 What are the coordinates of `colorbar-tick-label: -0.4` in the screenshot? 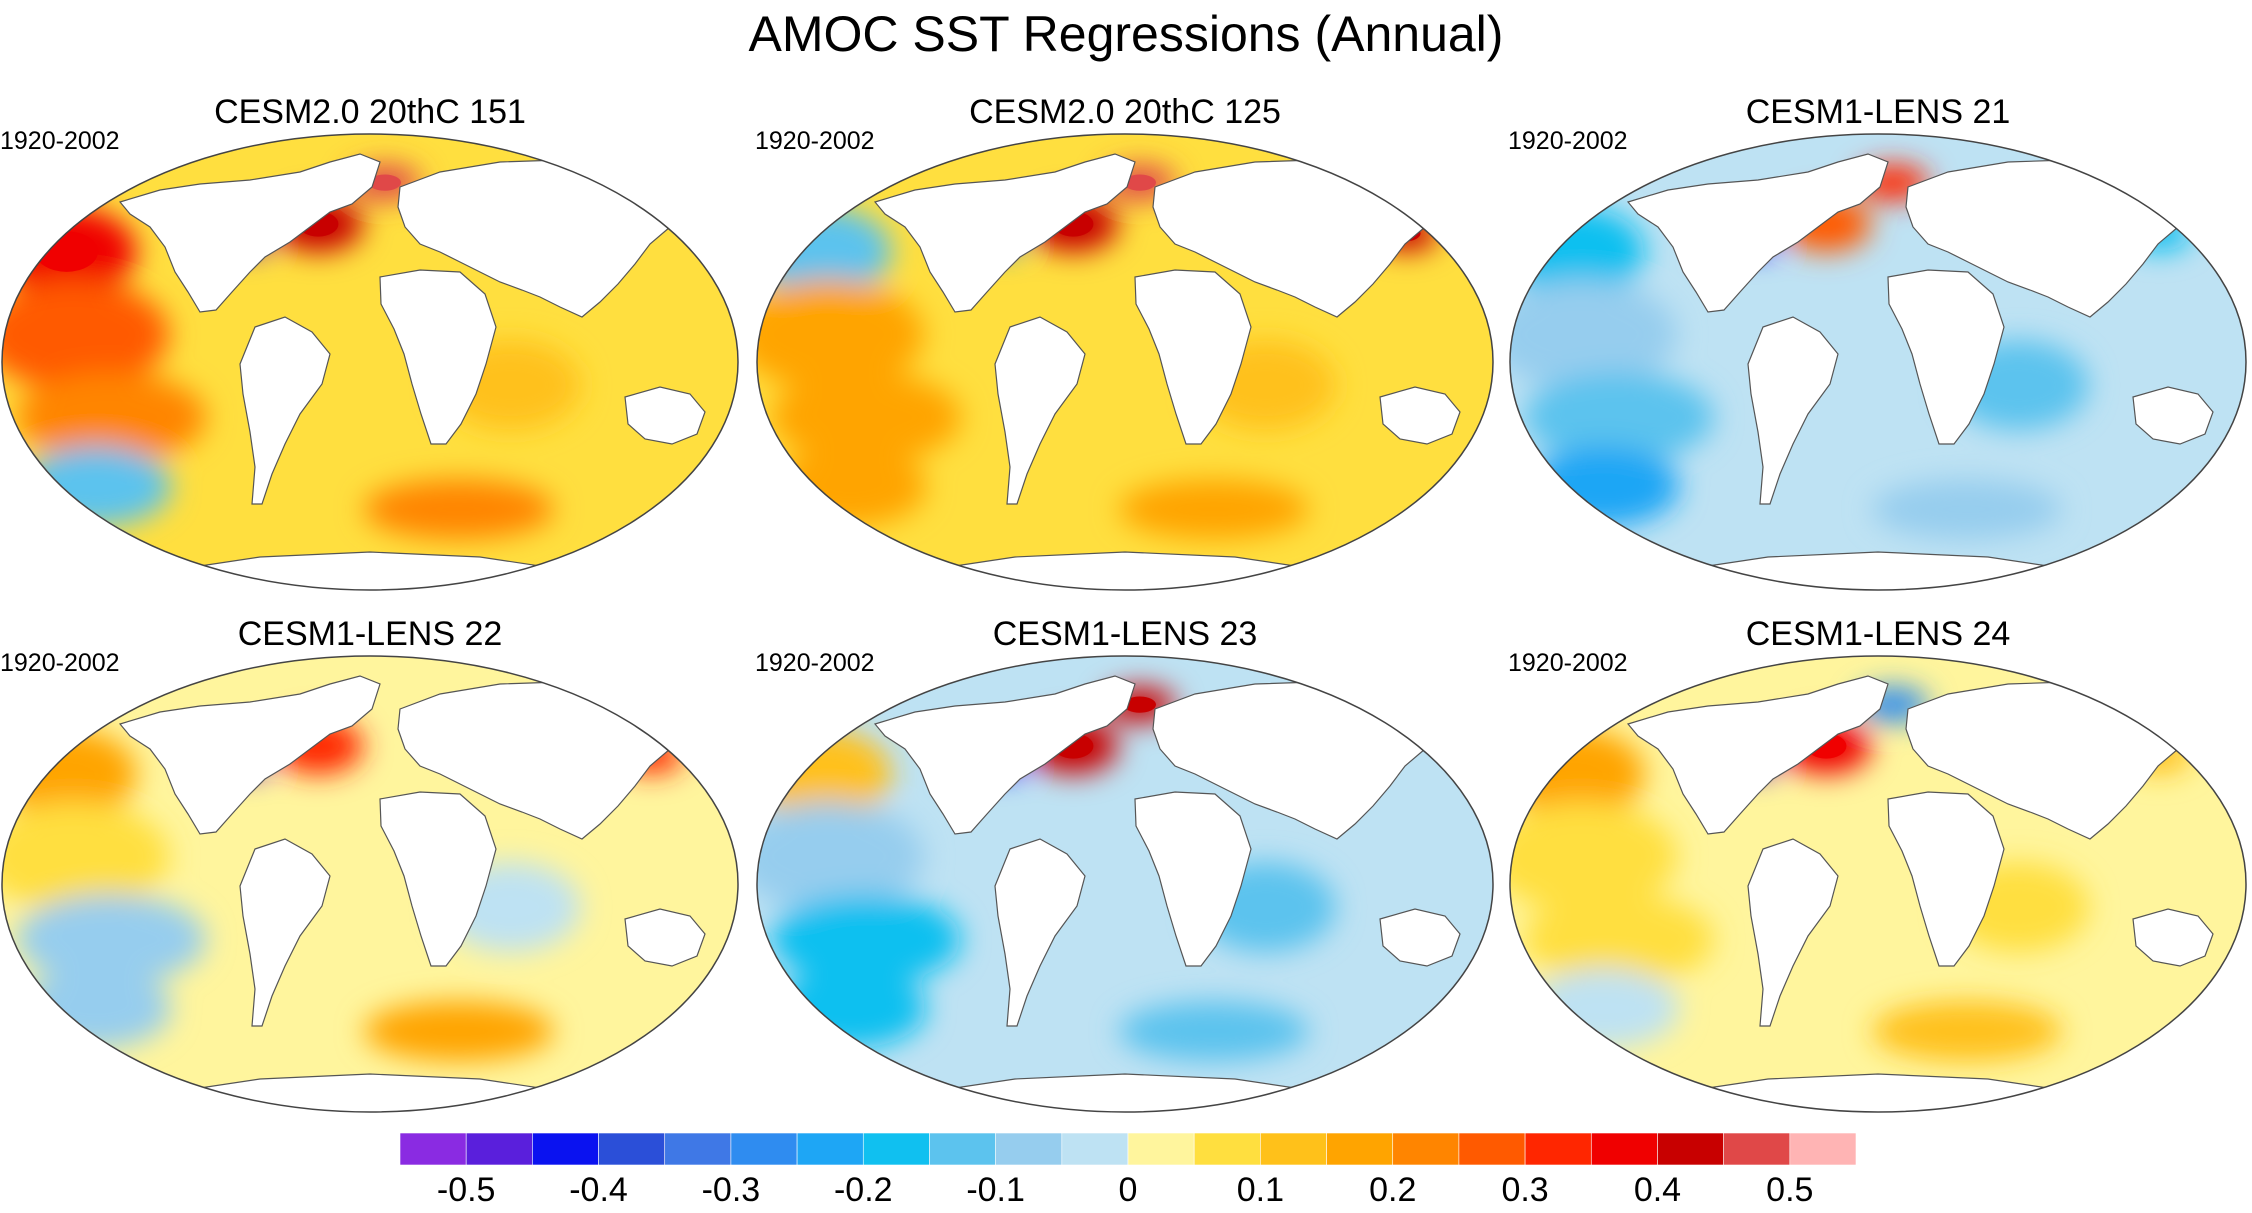 It's located at (598, 1190).